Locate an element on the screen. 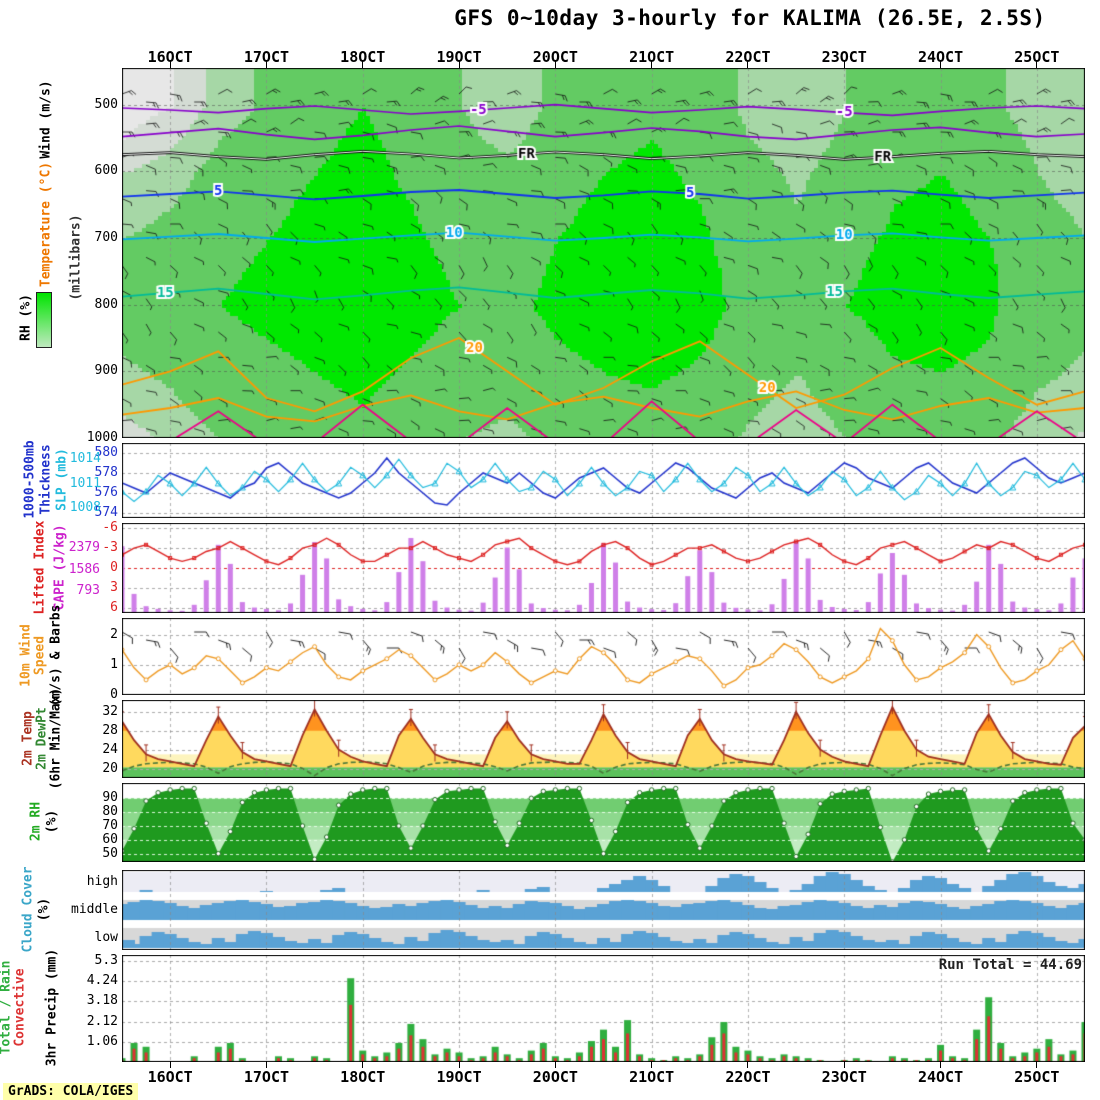  x-axis-label-bottom: 23OCT is located at coordinates (844, 1077).